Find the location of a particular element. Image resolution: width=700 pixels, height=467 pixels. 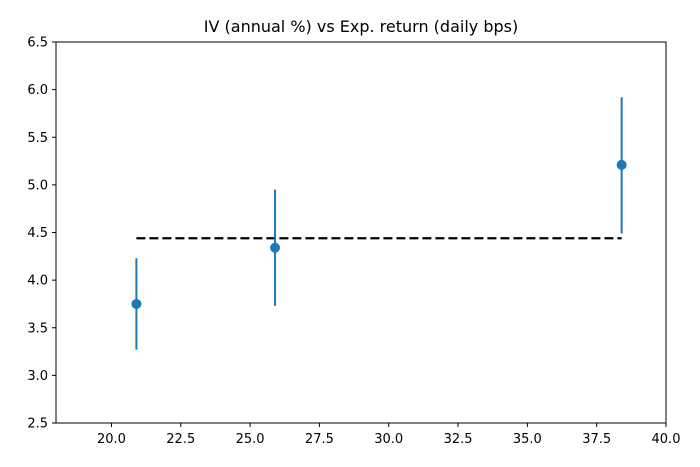

y-axis: 2.5 3.0 3.5 4.0 4.5 5.0 5.5 6.0 6.5 is located at coordinates (41, 234).